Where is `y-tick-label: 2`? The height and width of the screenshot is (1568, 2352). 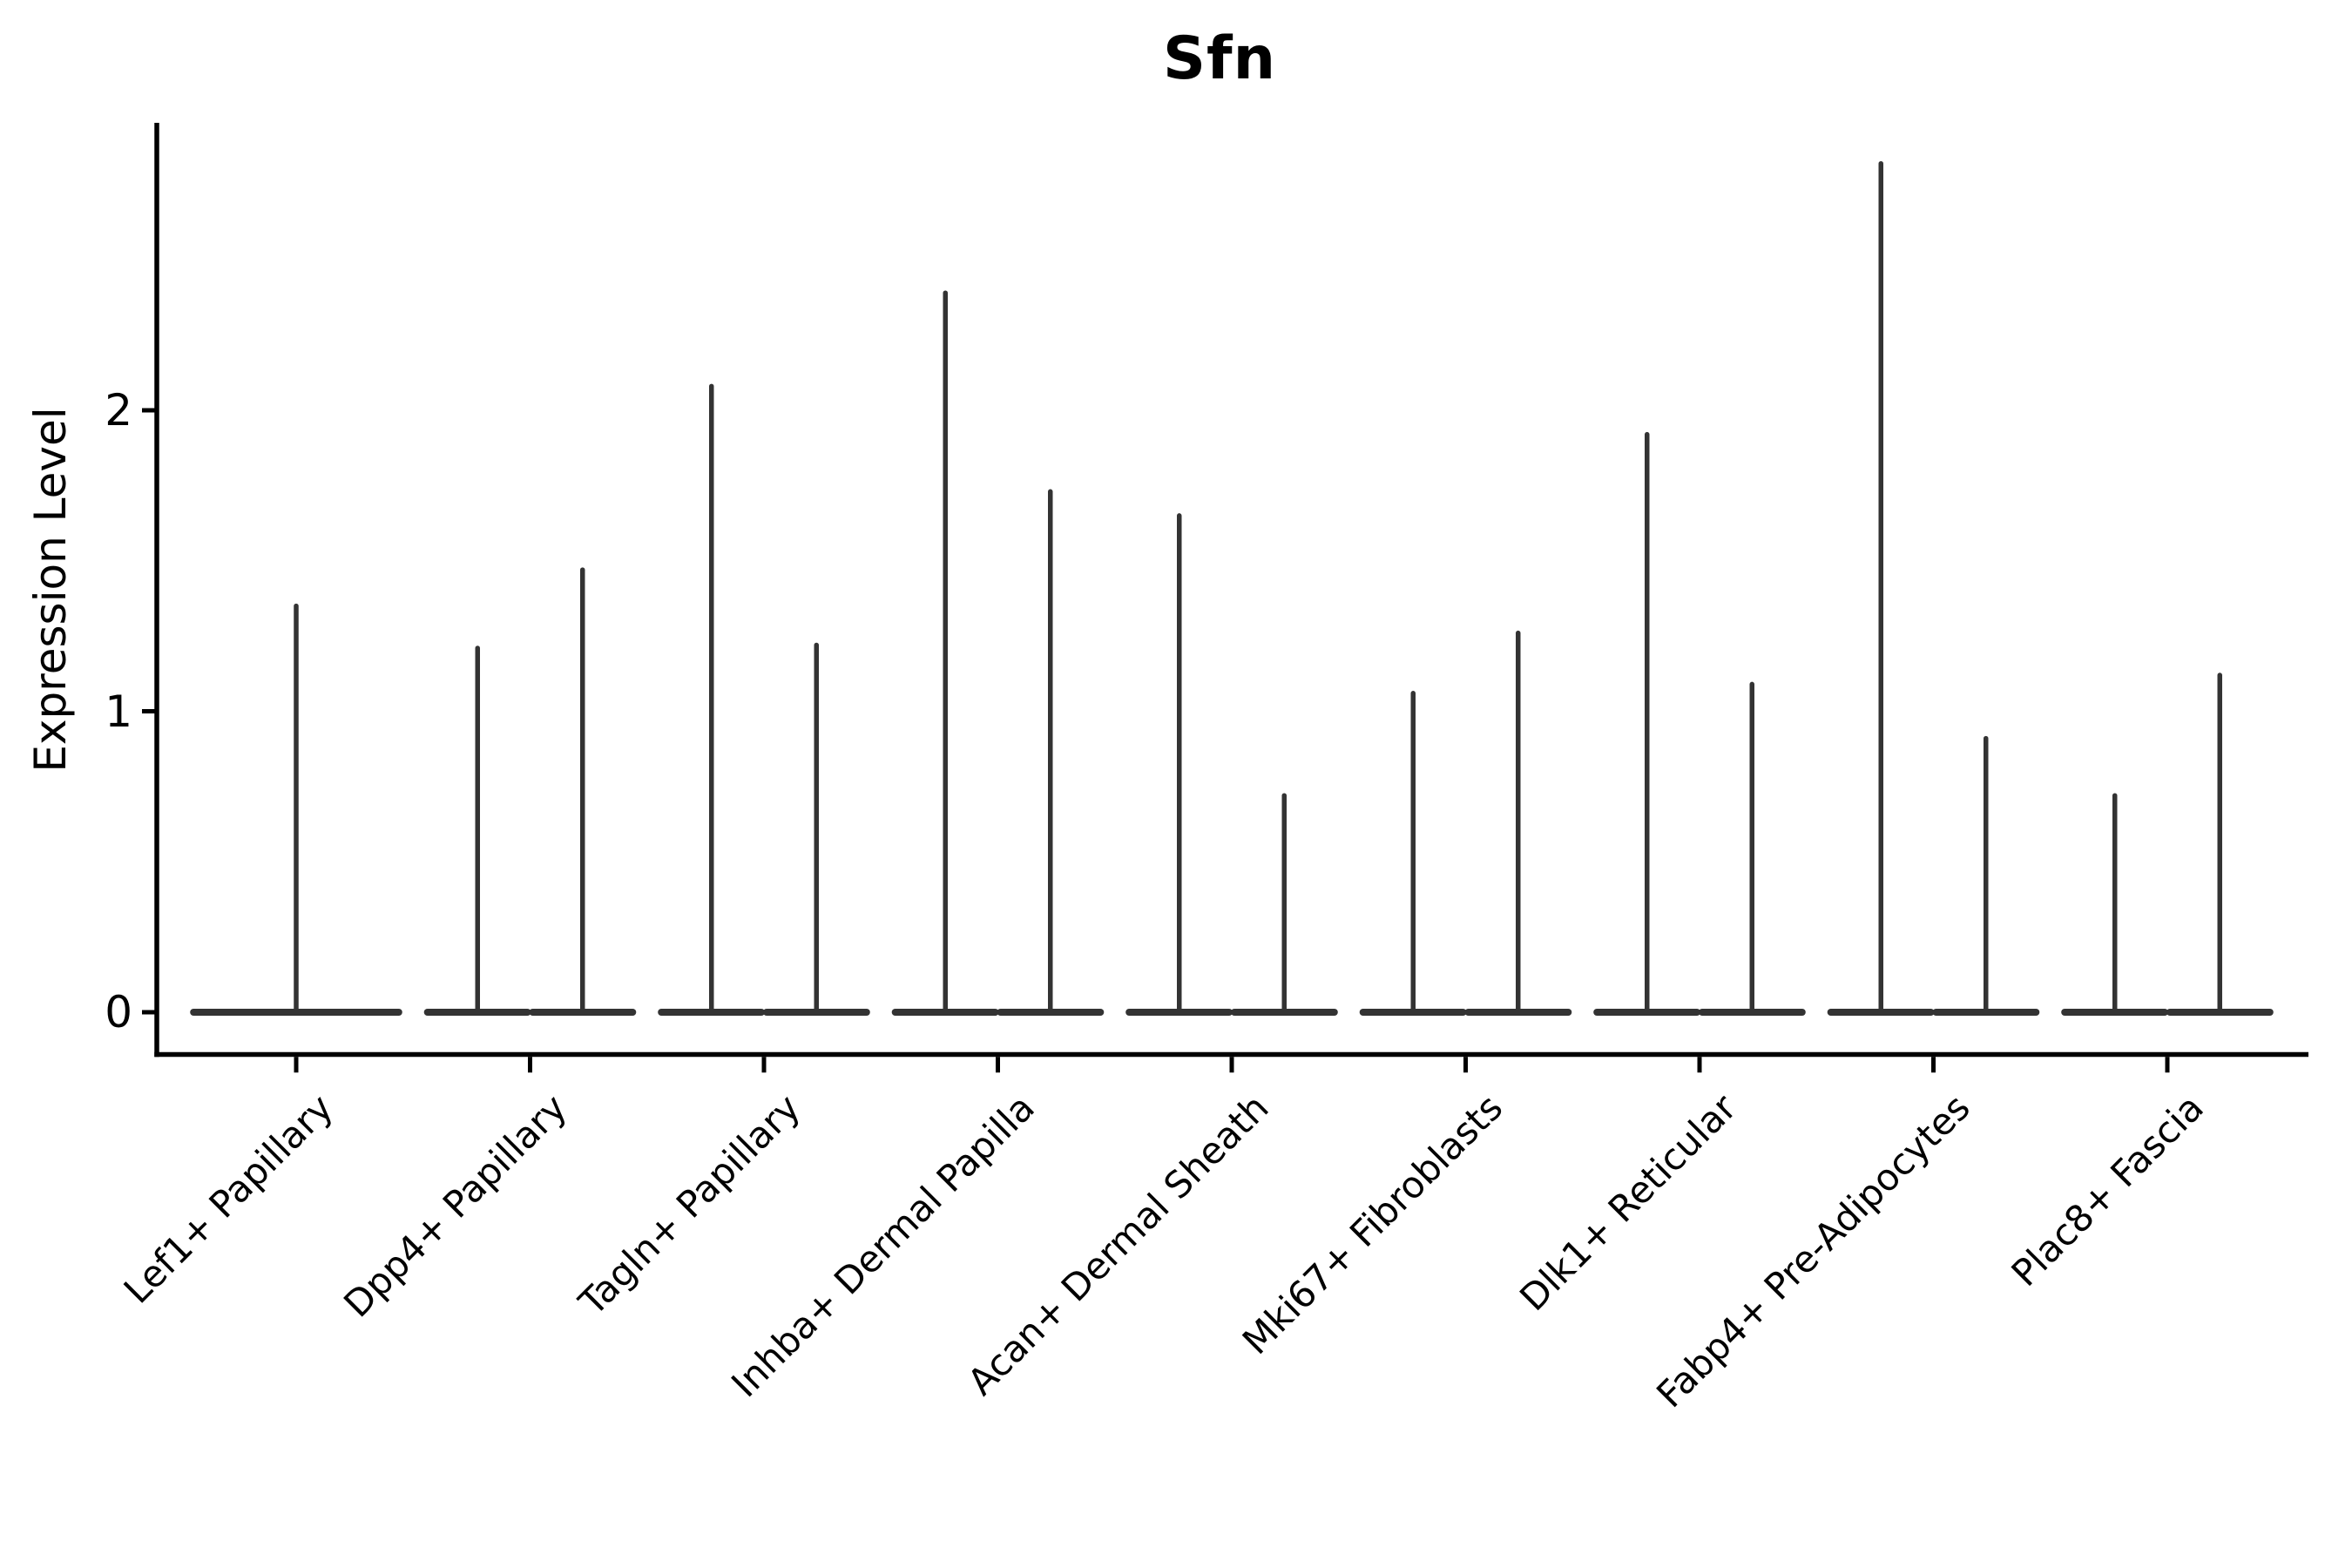
y-tick-label: 2 is located at coordinates (119, 410).